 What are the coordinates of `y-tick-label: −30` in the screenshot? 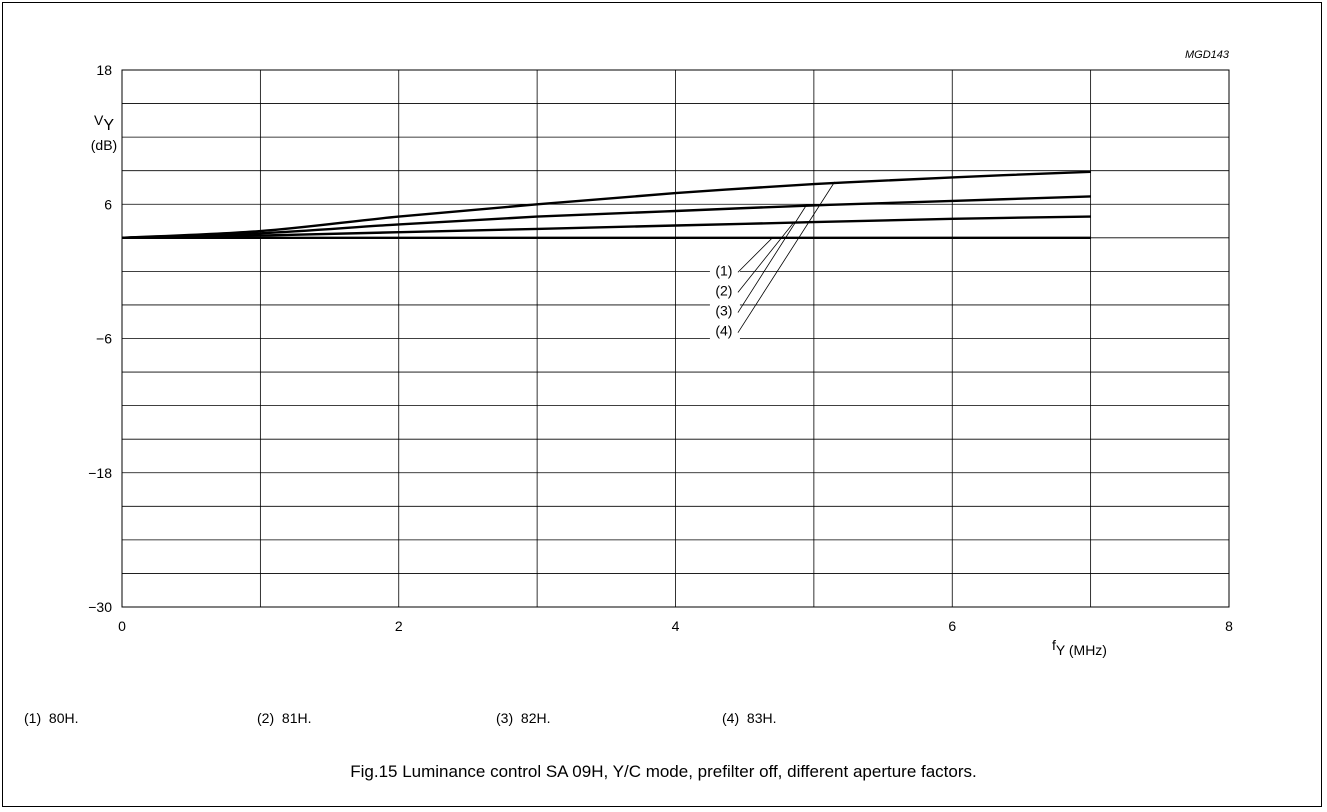 It's located at (100, 607).